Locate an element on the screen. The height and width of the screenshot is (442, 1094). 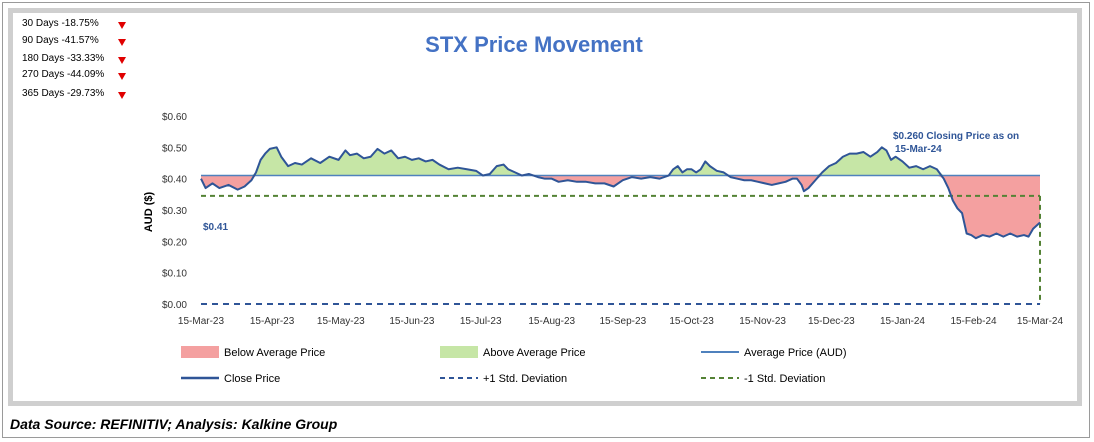
performance-90-days: 90 Days -41.57% is located at coordinates (74, 40).